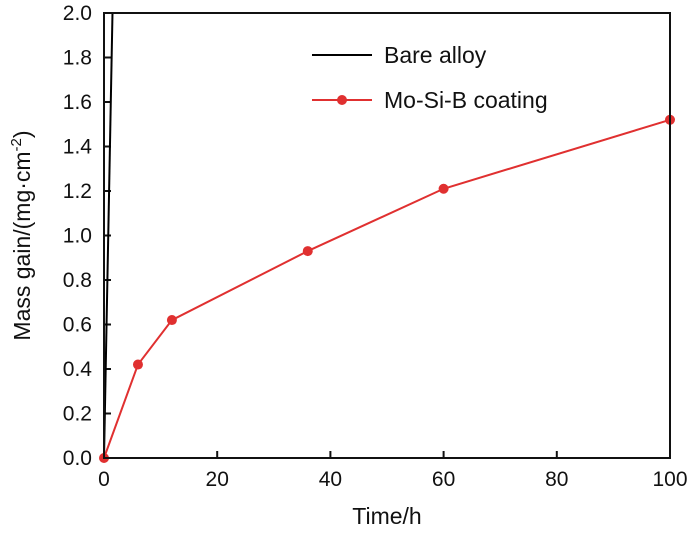 Image resolution: width=700 pixels, height=535 pixels. Describe the element at coordinates (108, 235) in the screenshot. I see `series-line-bare-alloy` at that location.